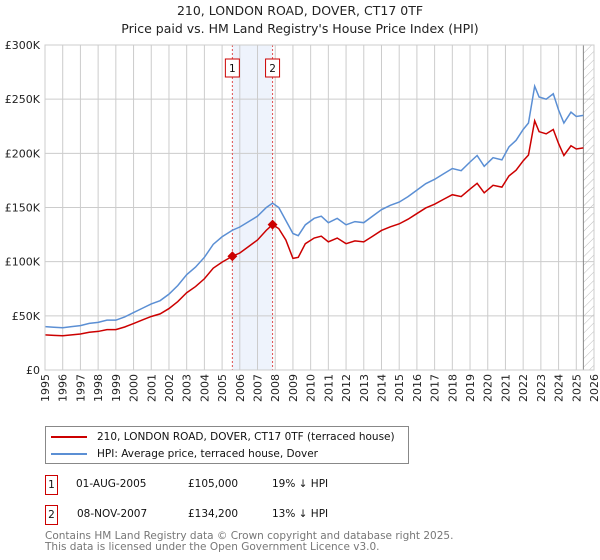 This screenshot has height=560, width=600. I want to click on x-tick-label: 2025, so click(576, 388).